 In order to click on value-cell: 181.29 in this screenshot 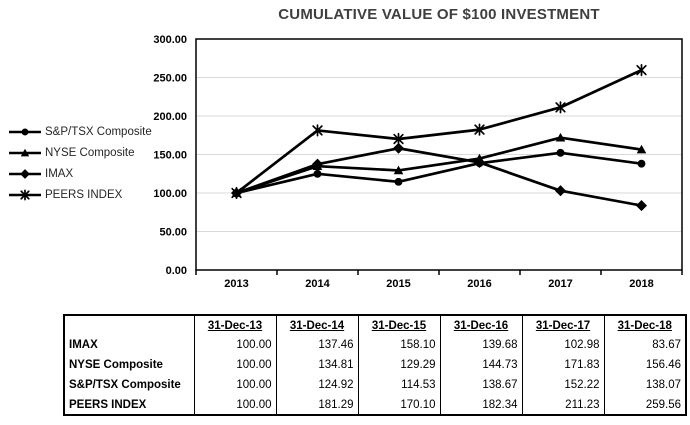, I will do `click(316, 405)`.